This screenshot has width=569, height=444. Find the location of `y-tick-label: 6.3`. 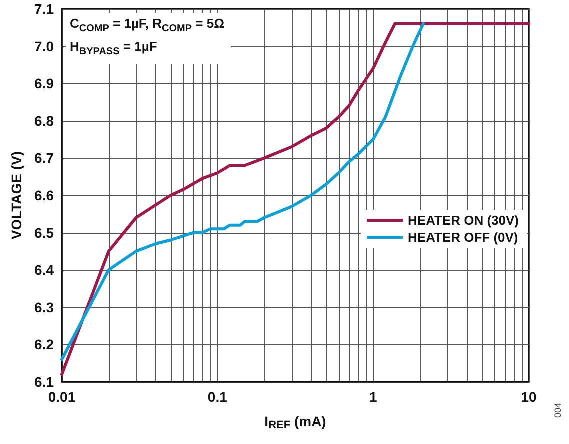

y-tick-label: 6.3 is located at coordinates (44, 307).